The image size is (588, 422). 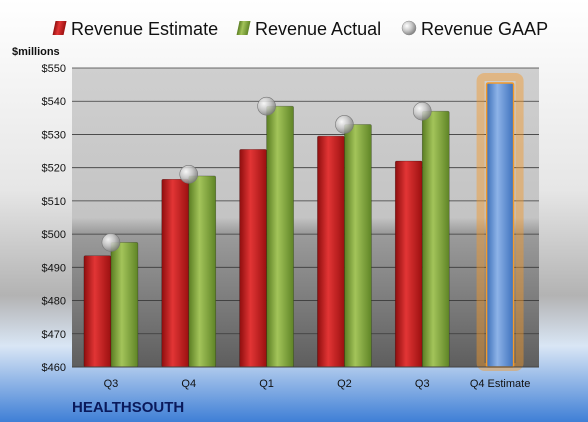 I want to click on y-tick-label: $550, so click(x=54, y=69).